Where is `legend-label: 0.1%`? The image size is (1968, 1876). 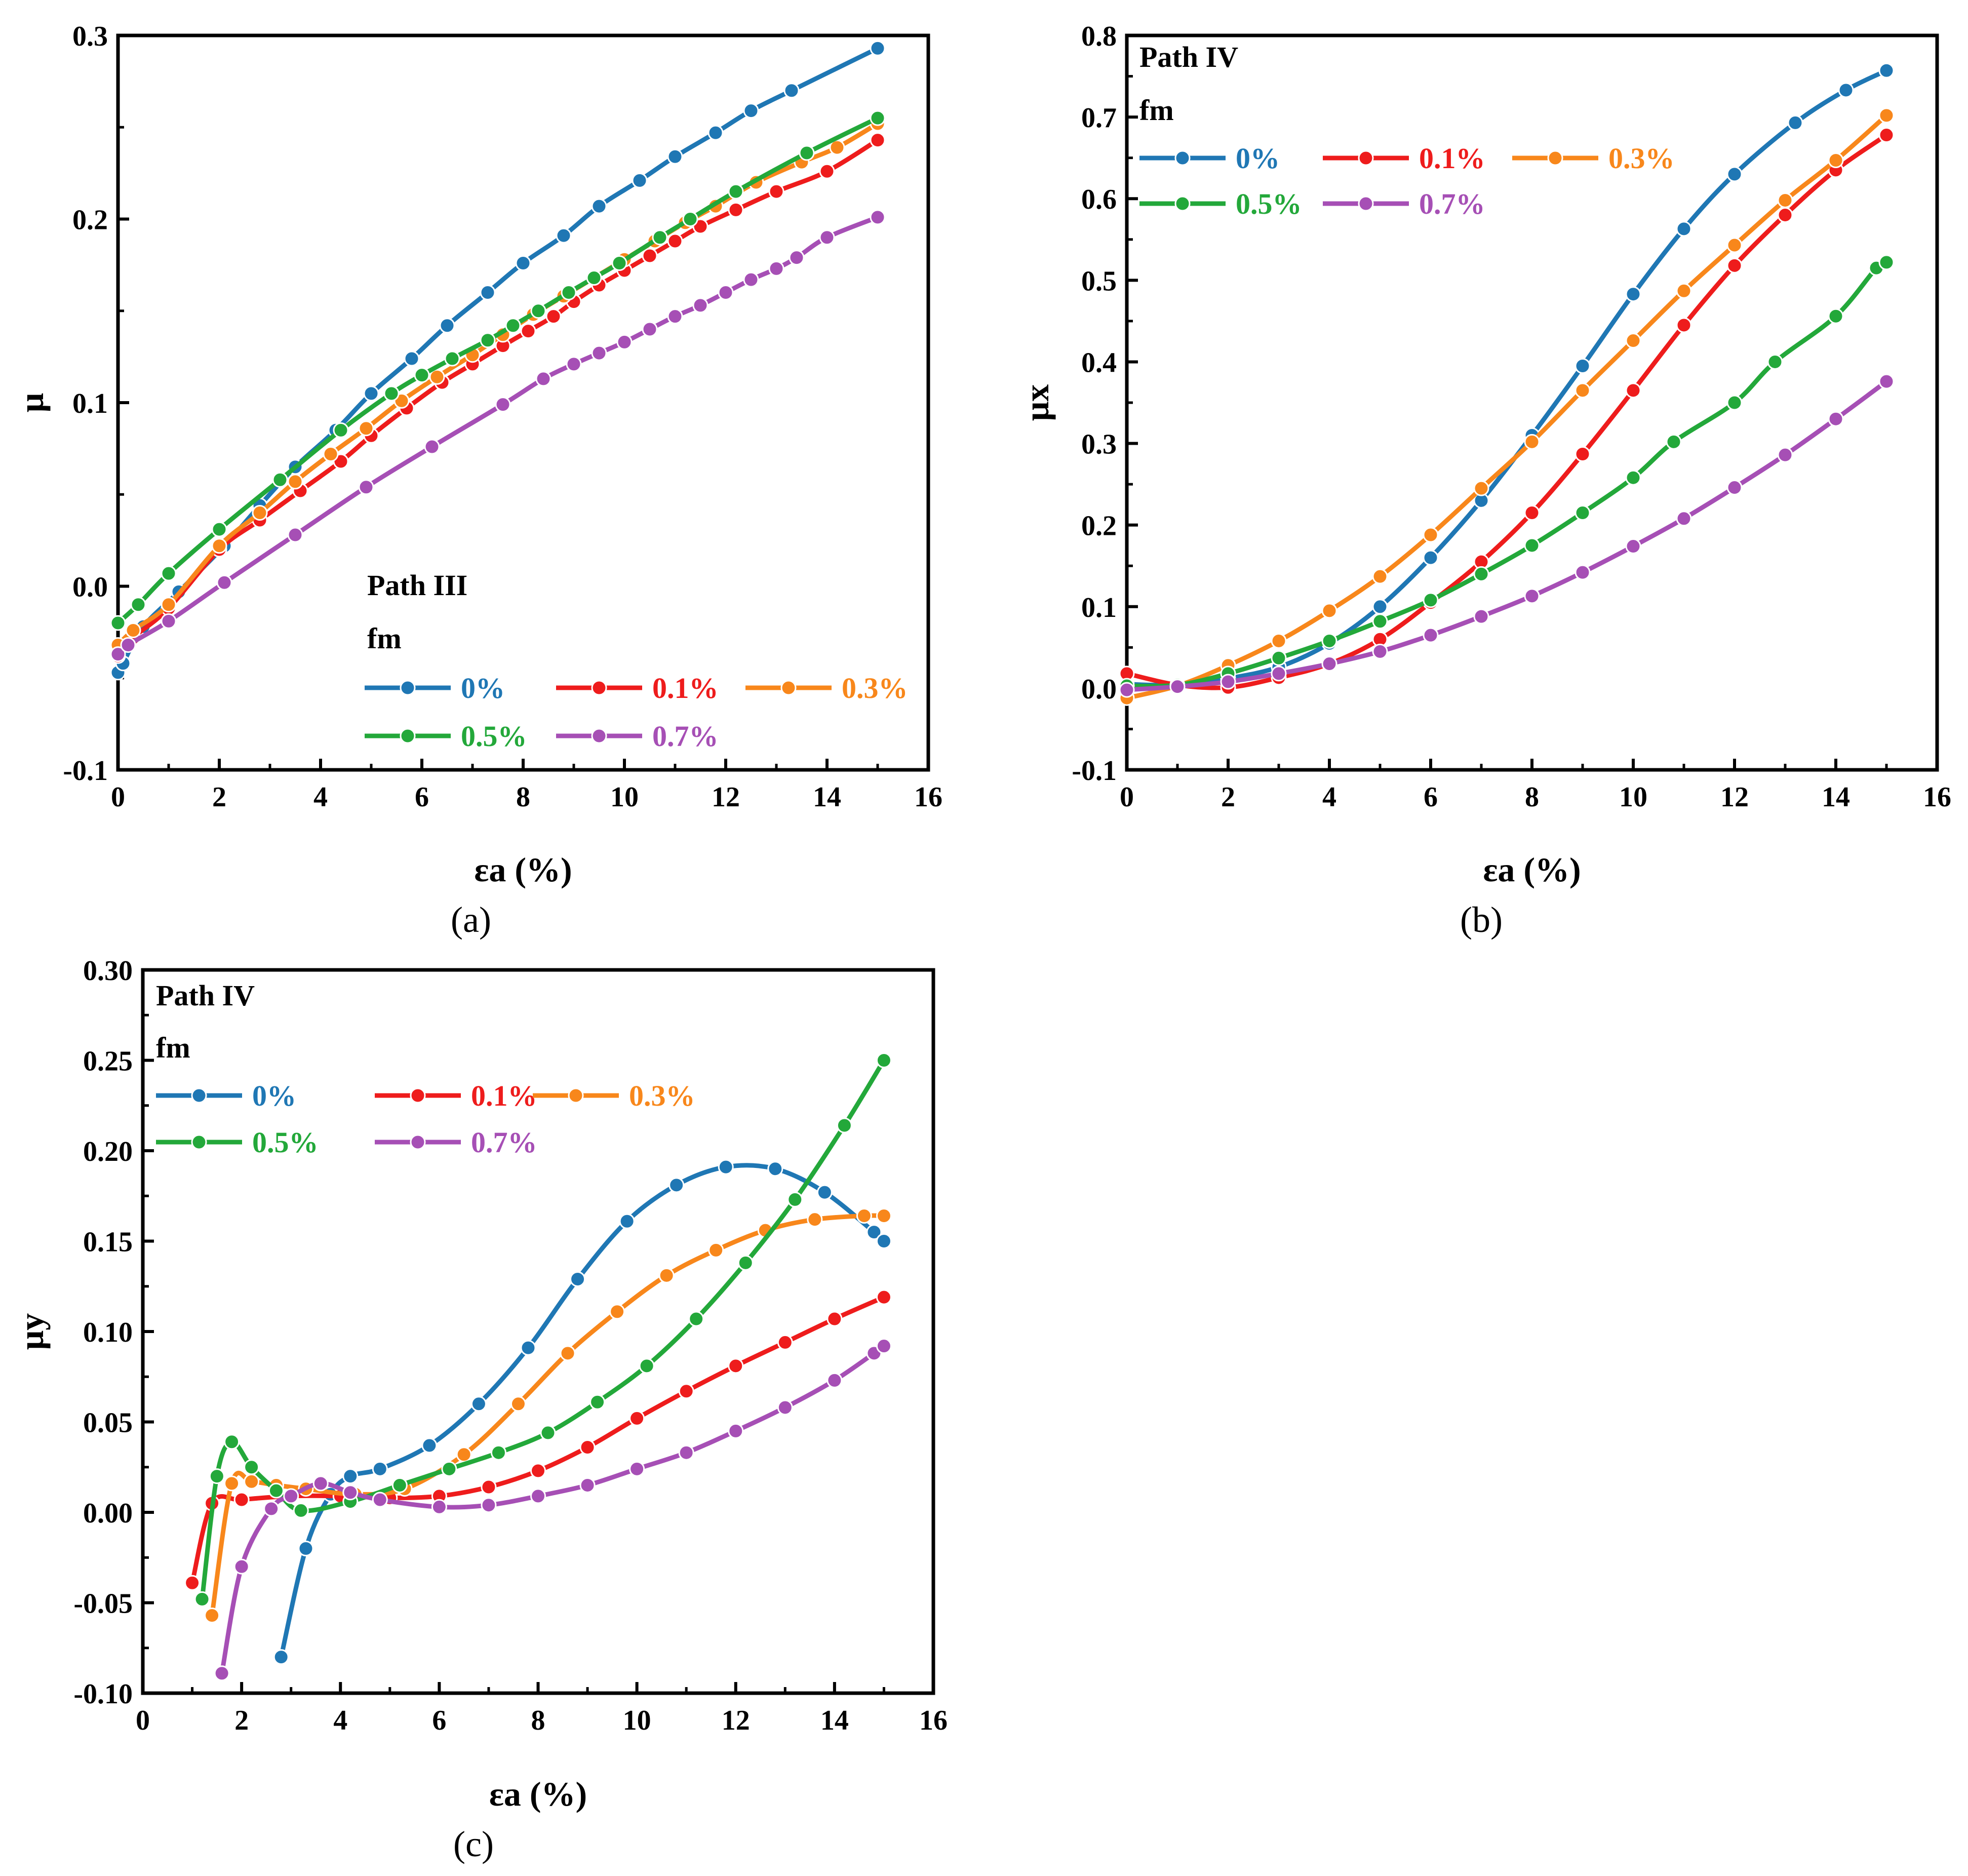 legend-label: 0.1% is located at coordinates (504, 1096).